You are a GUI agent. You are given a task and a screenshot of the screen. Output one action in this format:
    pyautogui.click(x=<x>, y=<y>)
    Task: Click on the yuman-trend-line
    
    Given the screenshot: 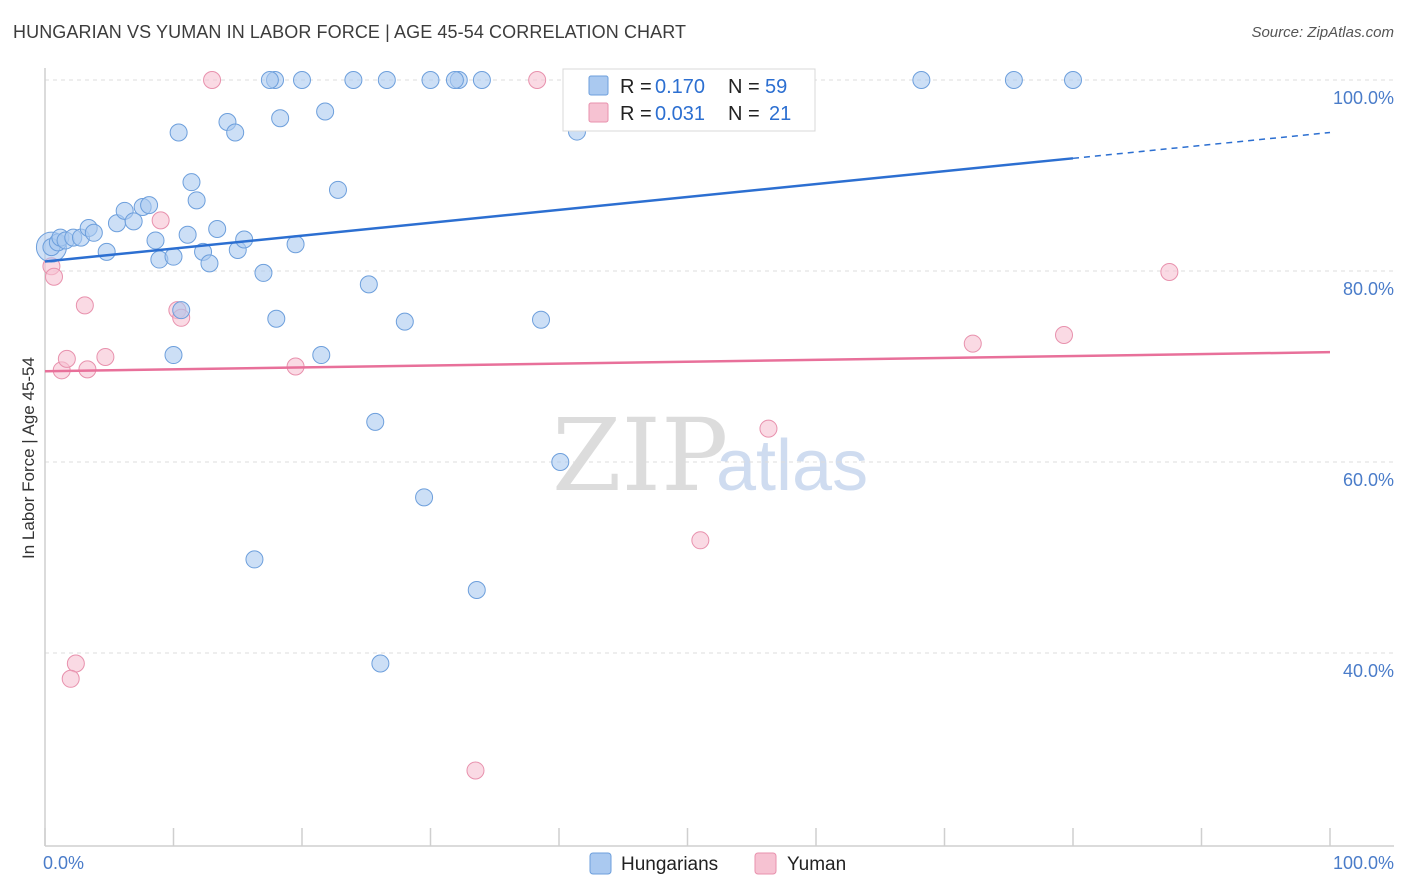 What is the action you would take?
    pyautogui.click(x=687, y=361)
    